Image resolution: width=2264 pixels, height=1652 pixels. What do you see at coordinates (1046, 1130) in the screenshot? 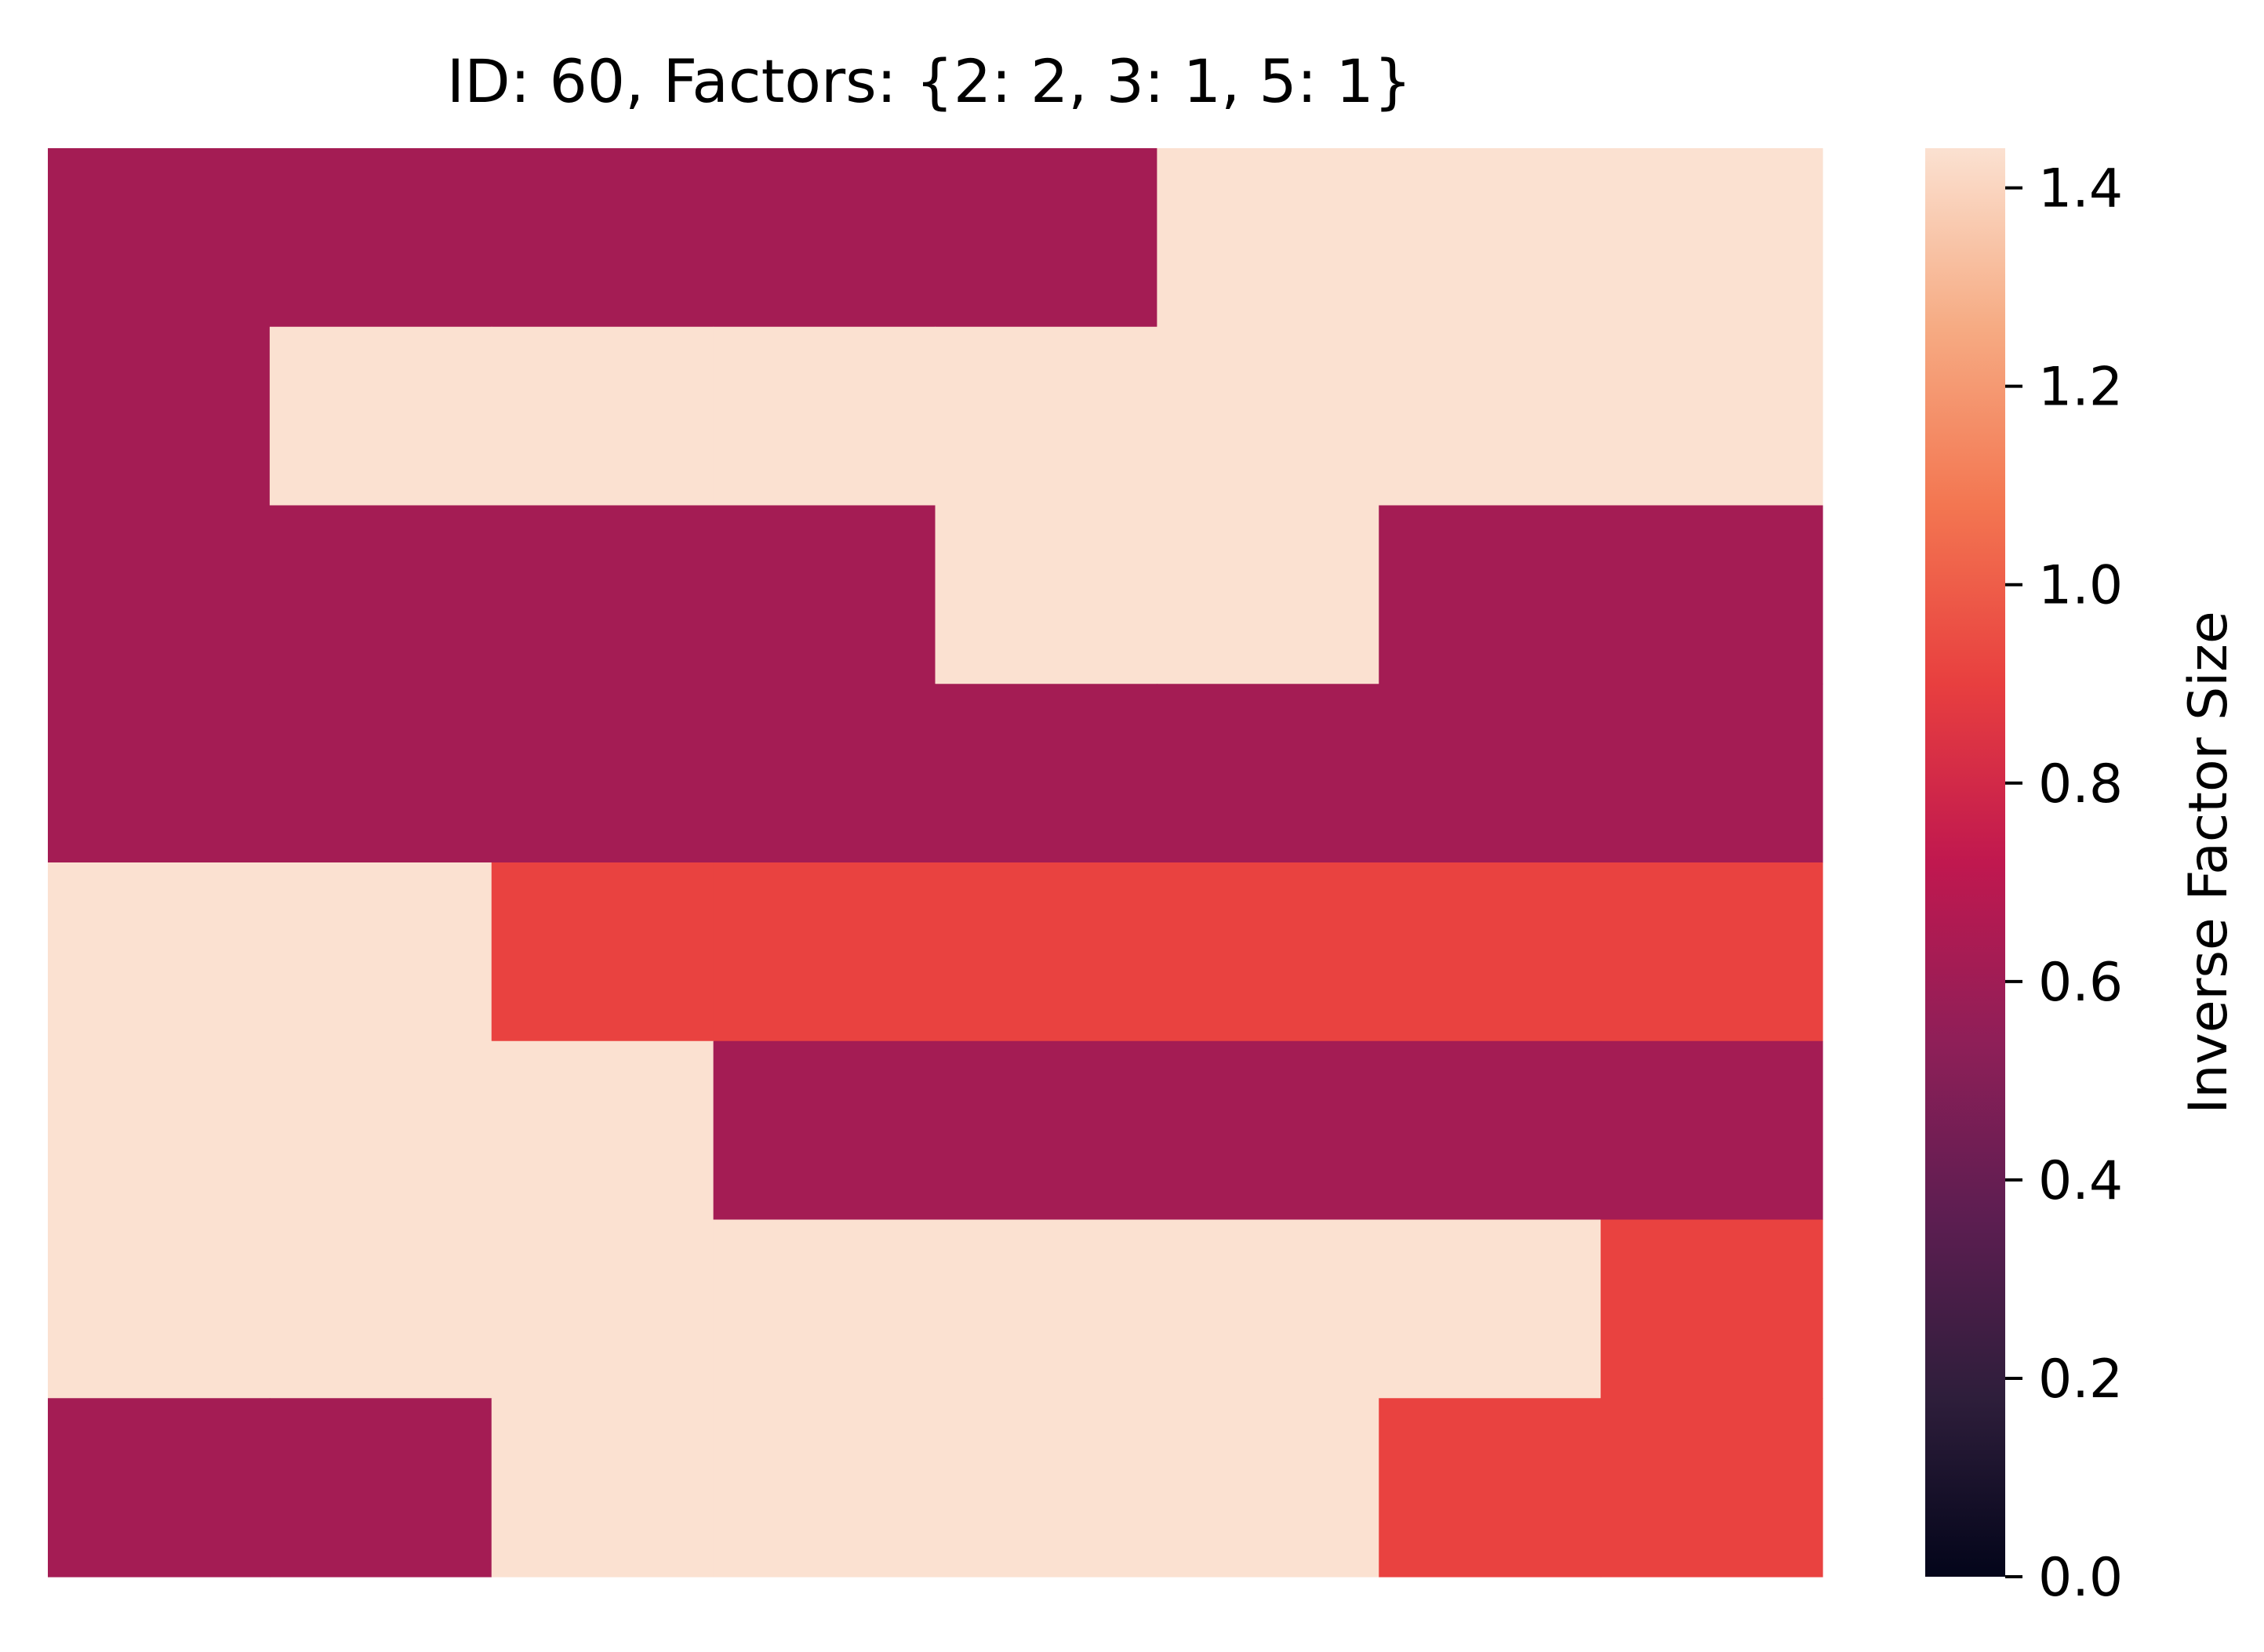
I see `heatmap-cell-r5-c4` at bounding box center [1046, 1130].